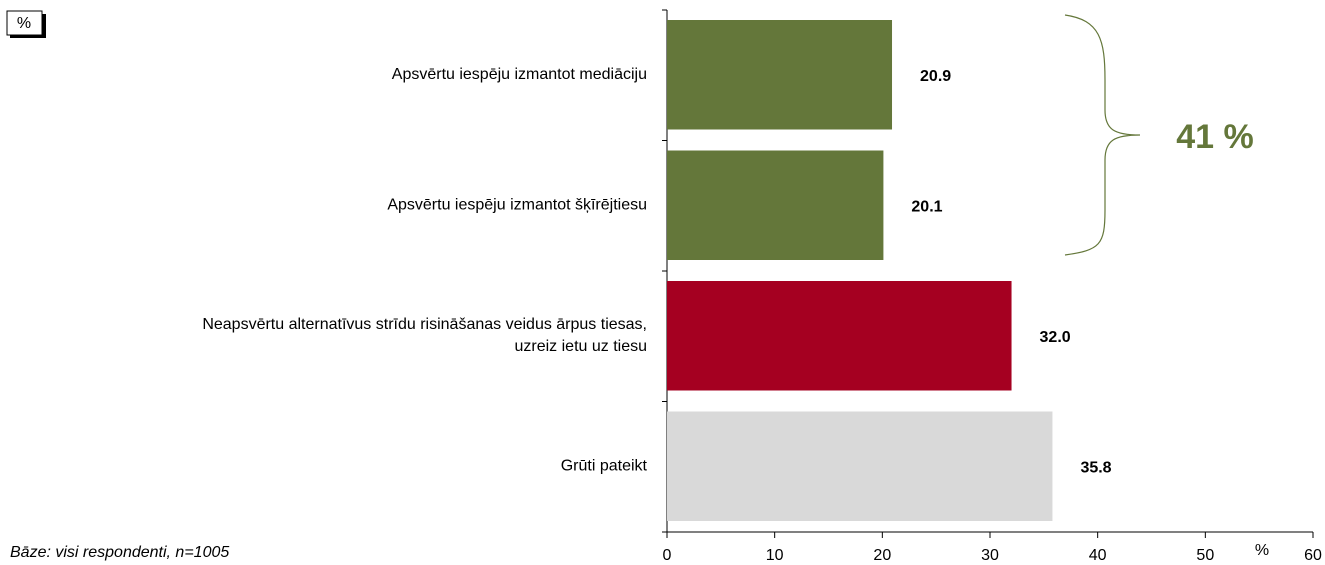  What do you see at coordinates (775, 555) in the screenshot?
I see `x-tick-label: 10` at bounding box center [775, 555].